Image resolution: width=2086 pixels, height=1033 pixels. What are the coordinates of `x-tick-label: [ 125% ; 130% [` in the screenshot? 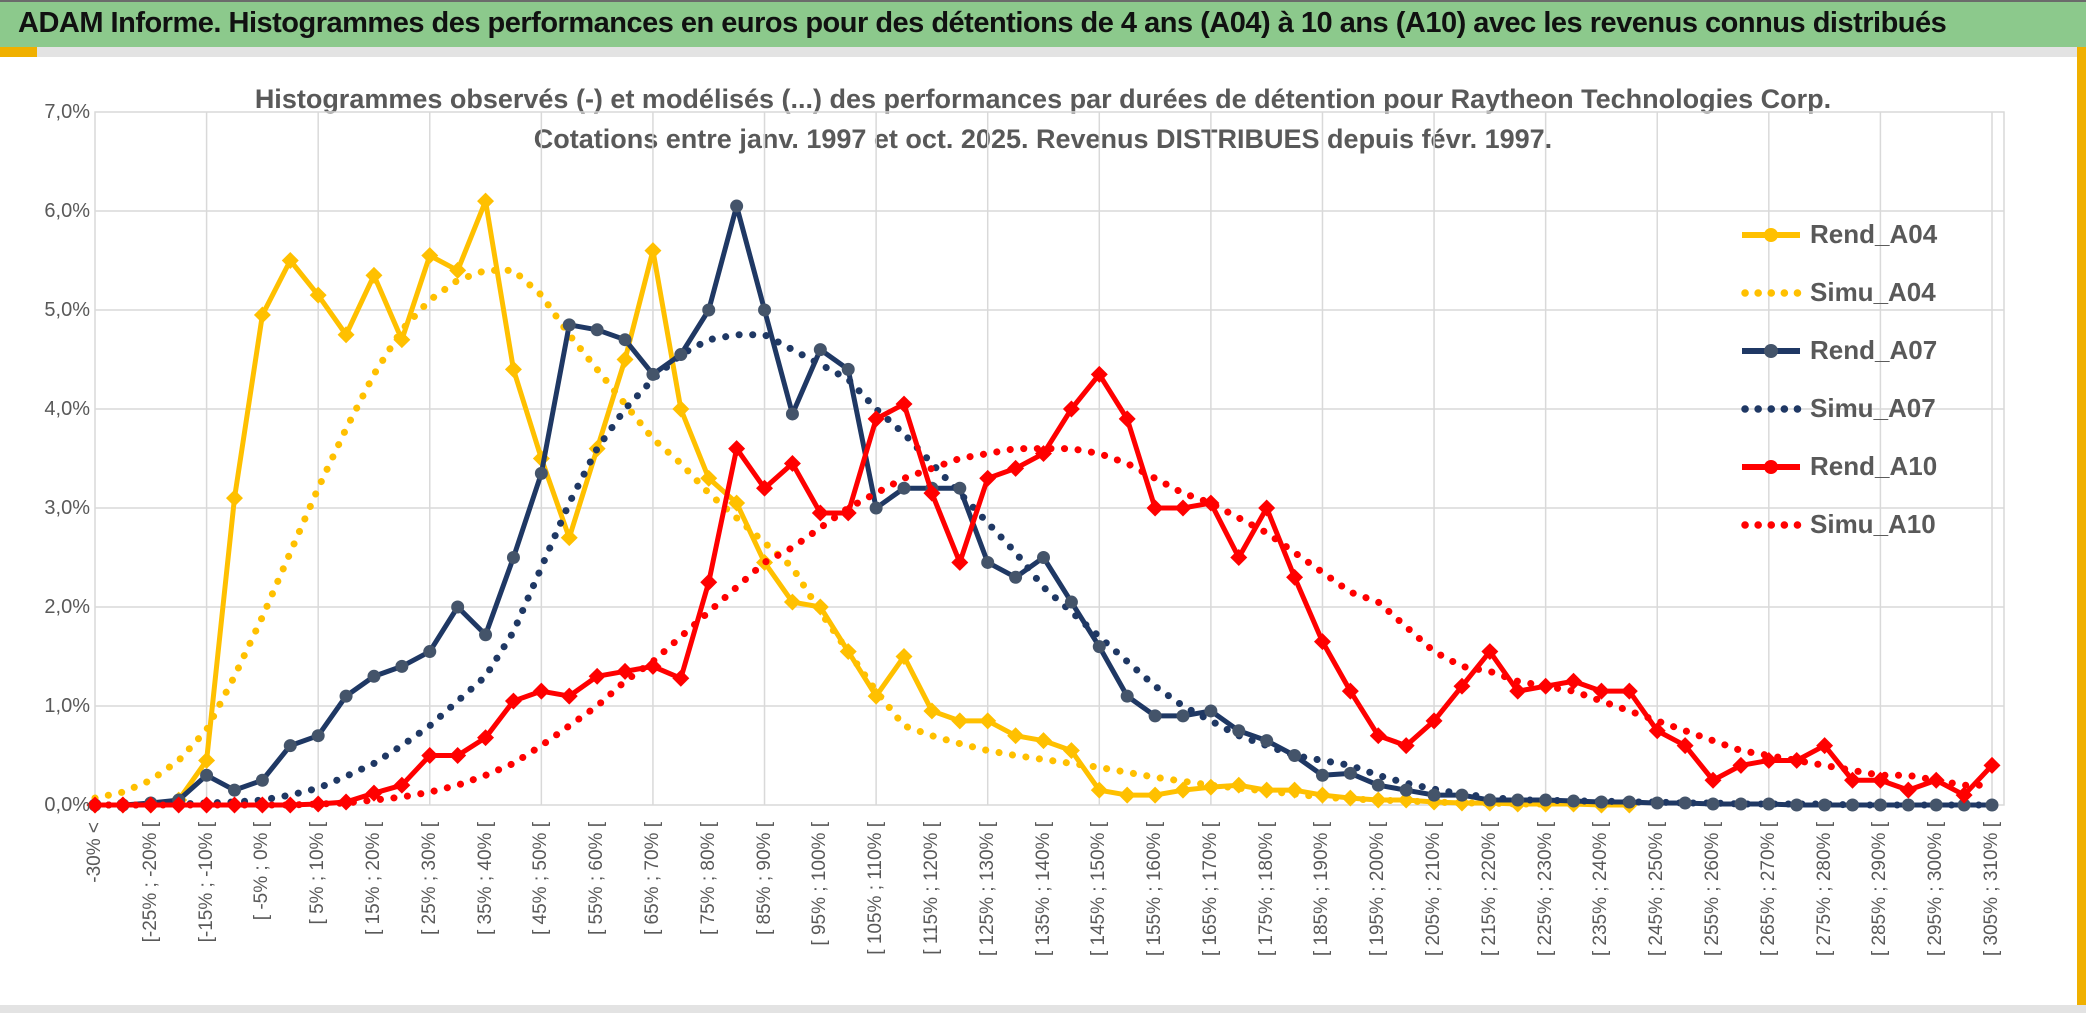 It's located at (987, 889).